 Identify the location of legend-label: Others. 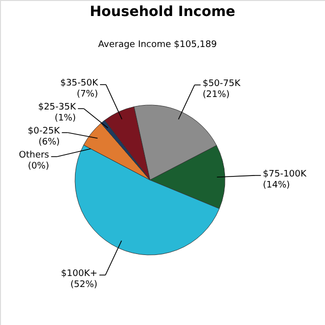
(34, 155).